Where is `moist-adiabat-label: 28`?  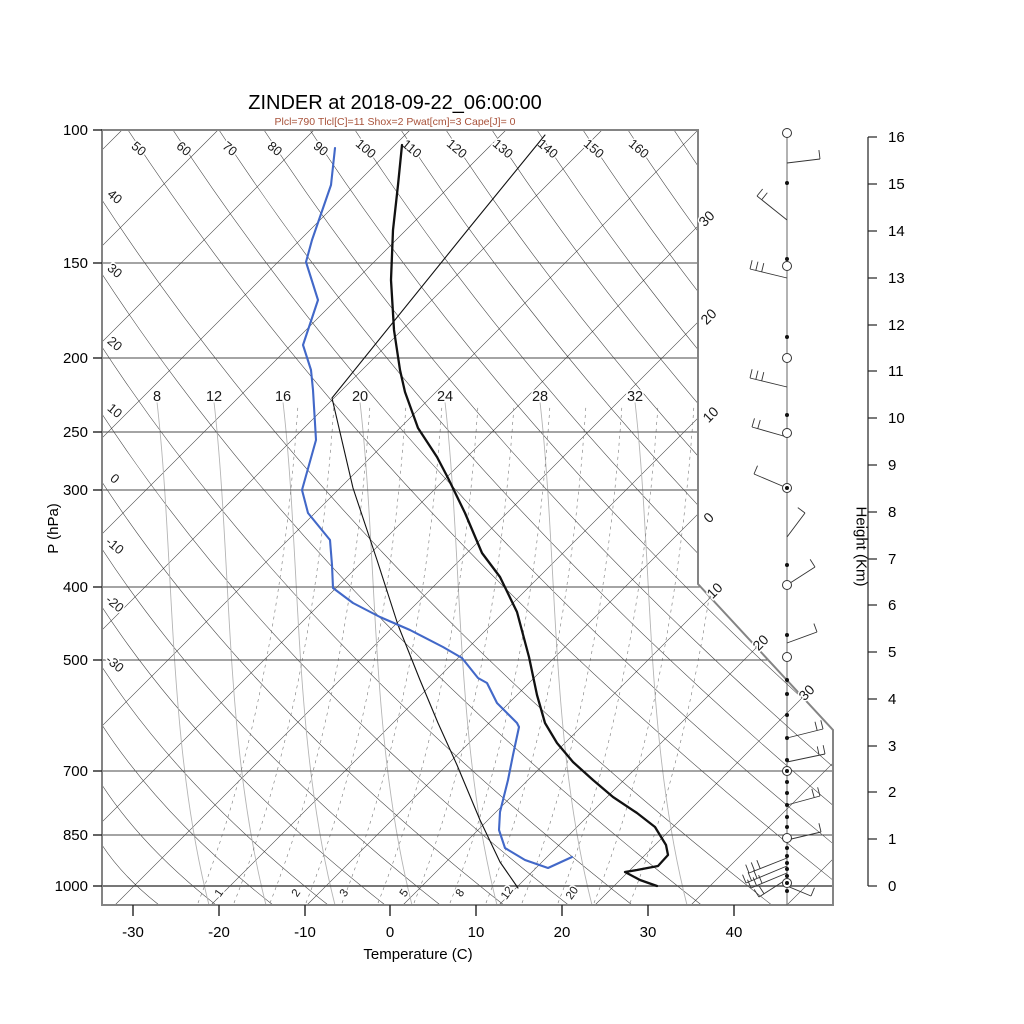 moist-adiabat-label: 28 is located at coordinates (540, 397).